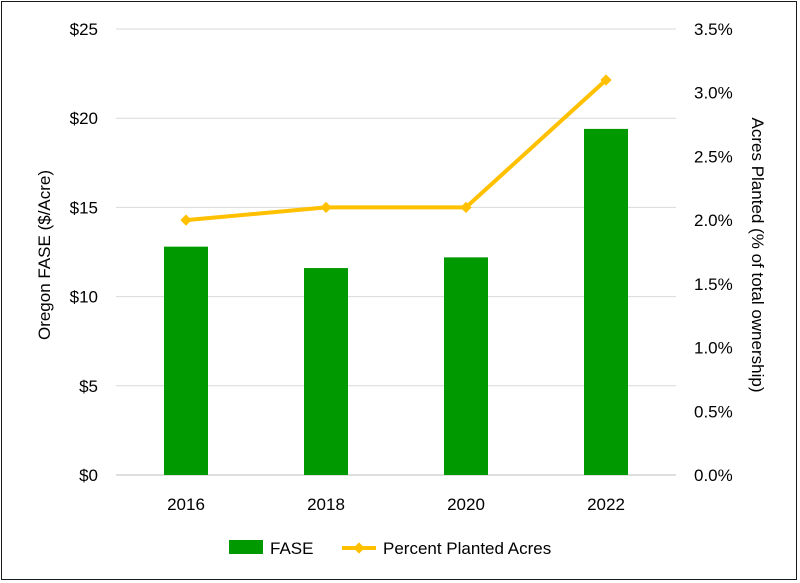  Describe the element at coordinates (466, 207) in the screenshot. I see `point-percent-planted-2020` at that location.